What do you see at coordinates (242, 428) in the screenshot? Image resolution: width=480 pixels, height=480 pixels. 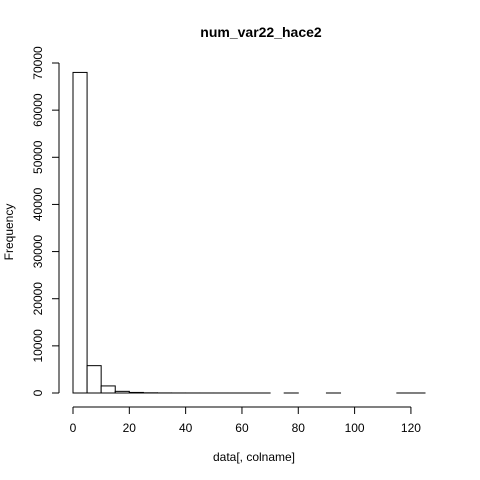 I see `x-tick-label-3: 60` at bounding box center [242, 428].